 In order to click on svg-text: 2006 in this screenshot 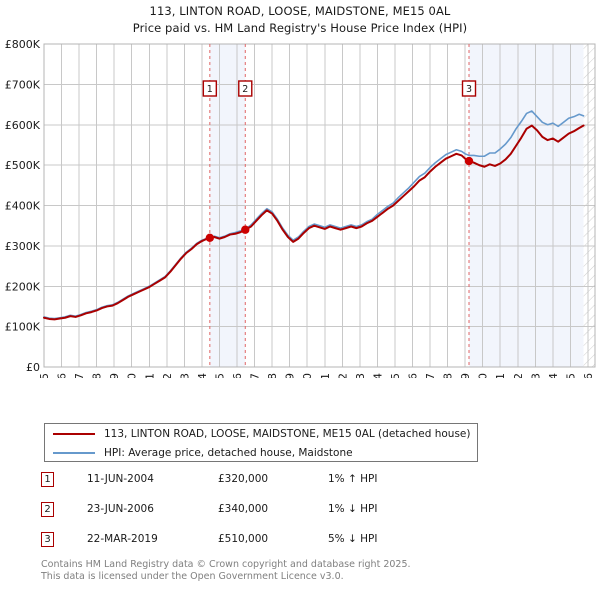, I will do `click(237, 375)`.